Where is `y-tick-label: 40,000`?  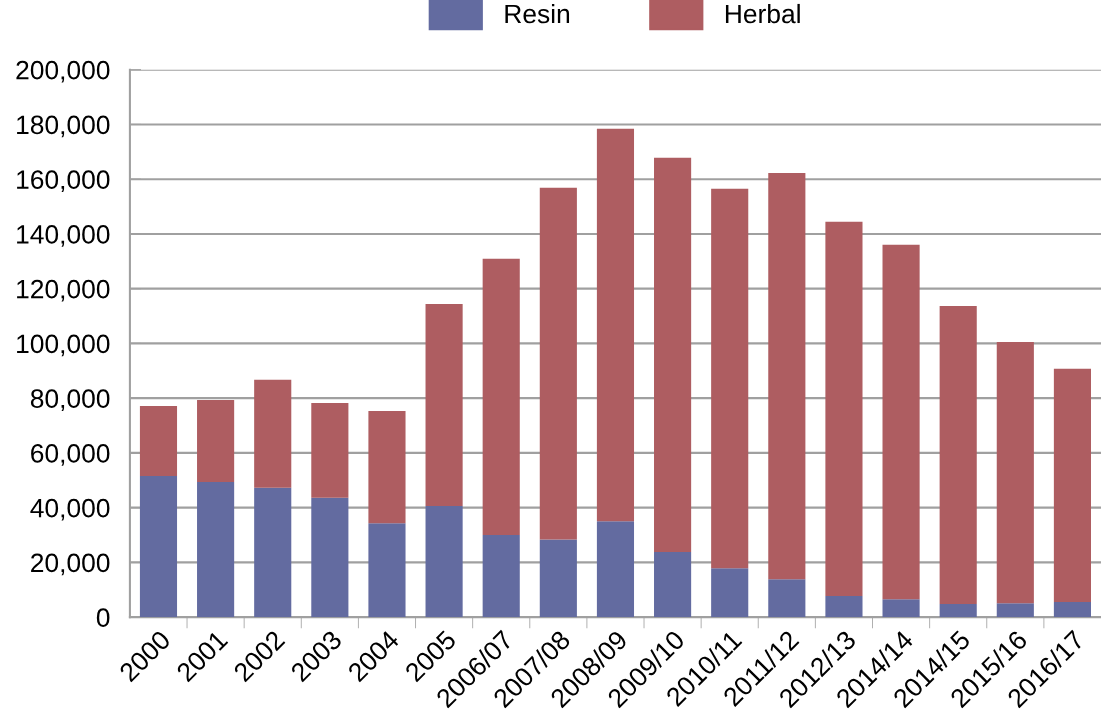 y-tick-label: 40,000 is located at coordinates (70, 509).